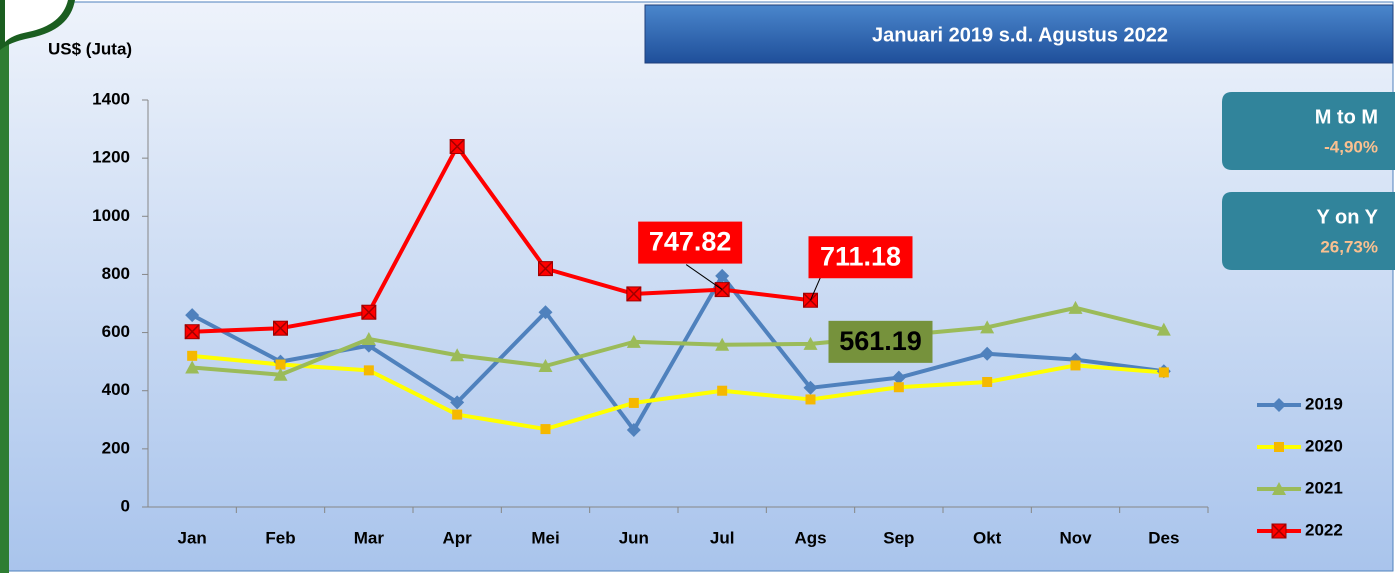  What do you see at coordinates (116, 273) in the screenshot?
I see `y-tick-label: 800` at bounding box center [116, 273].